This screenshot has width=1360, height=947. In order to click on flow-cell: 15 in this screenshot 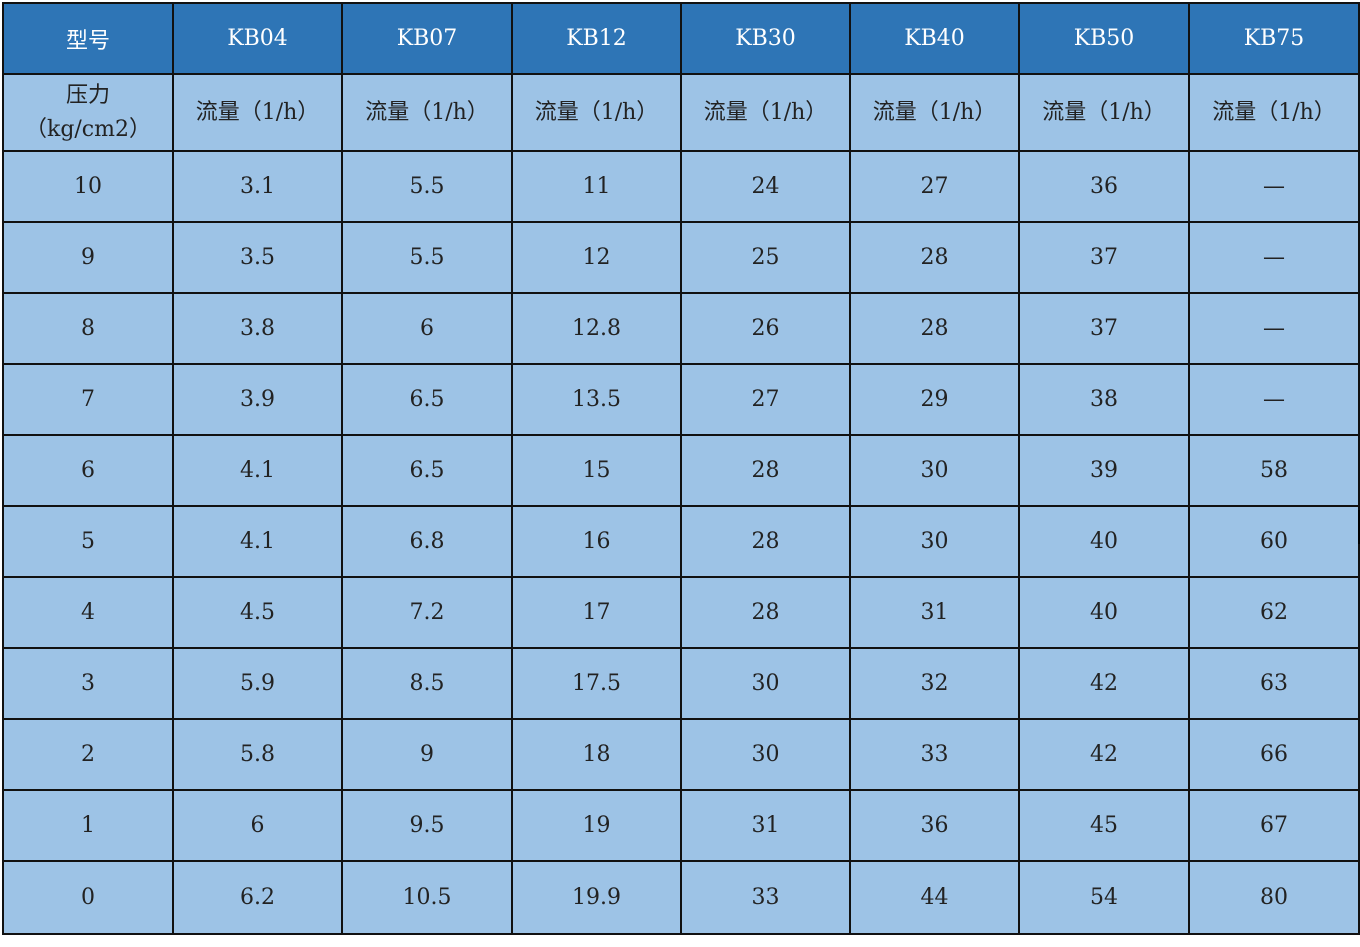, I will do `click(596, 470)`.